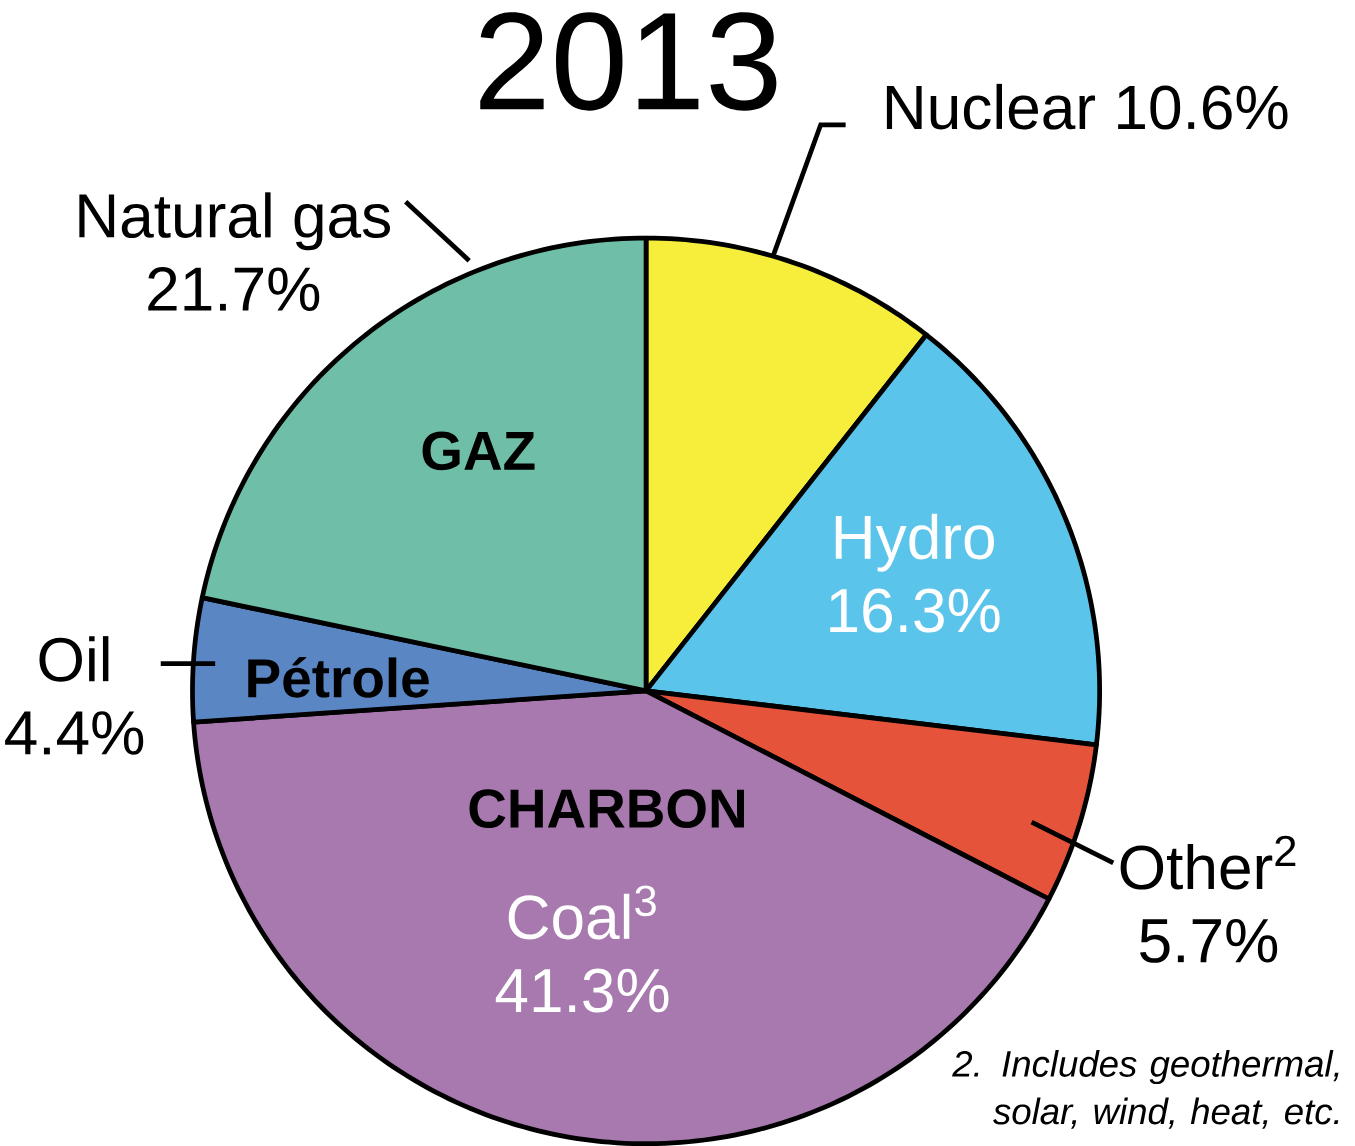 The image size is (1355, 1146). What do you see at coordinates (1208, 862) in the screenshot?
I see `slice-label: Other$^{2}$` at bounding box center [1208, 862].